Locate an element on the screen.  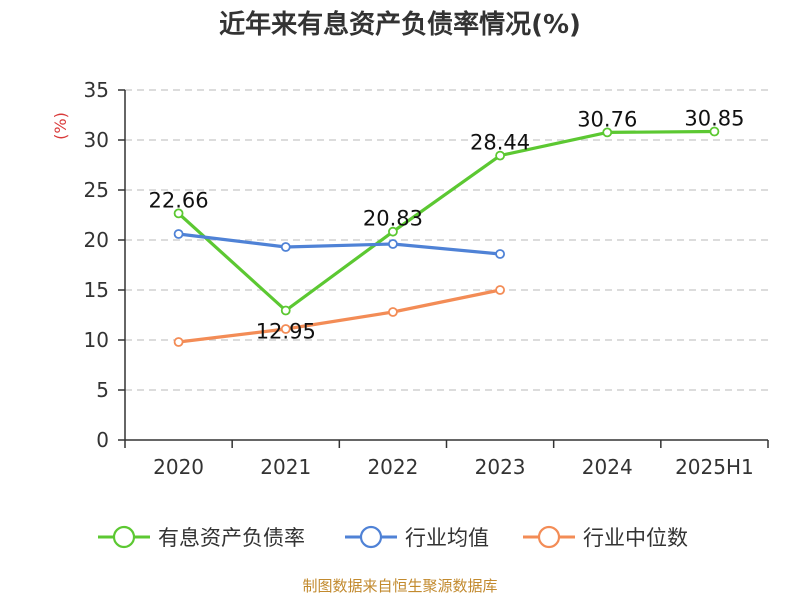
y-tick-label: 35 is located at coordinates (96, 90).